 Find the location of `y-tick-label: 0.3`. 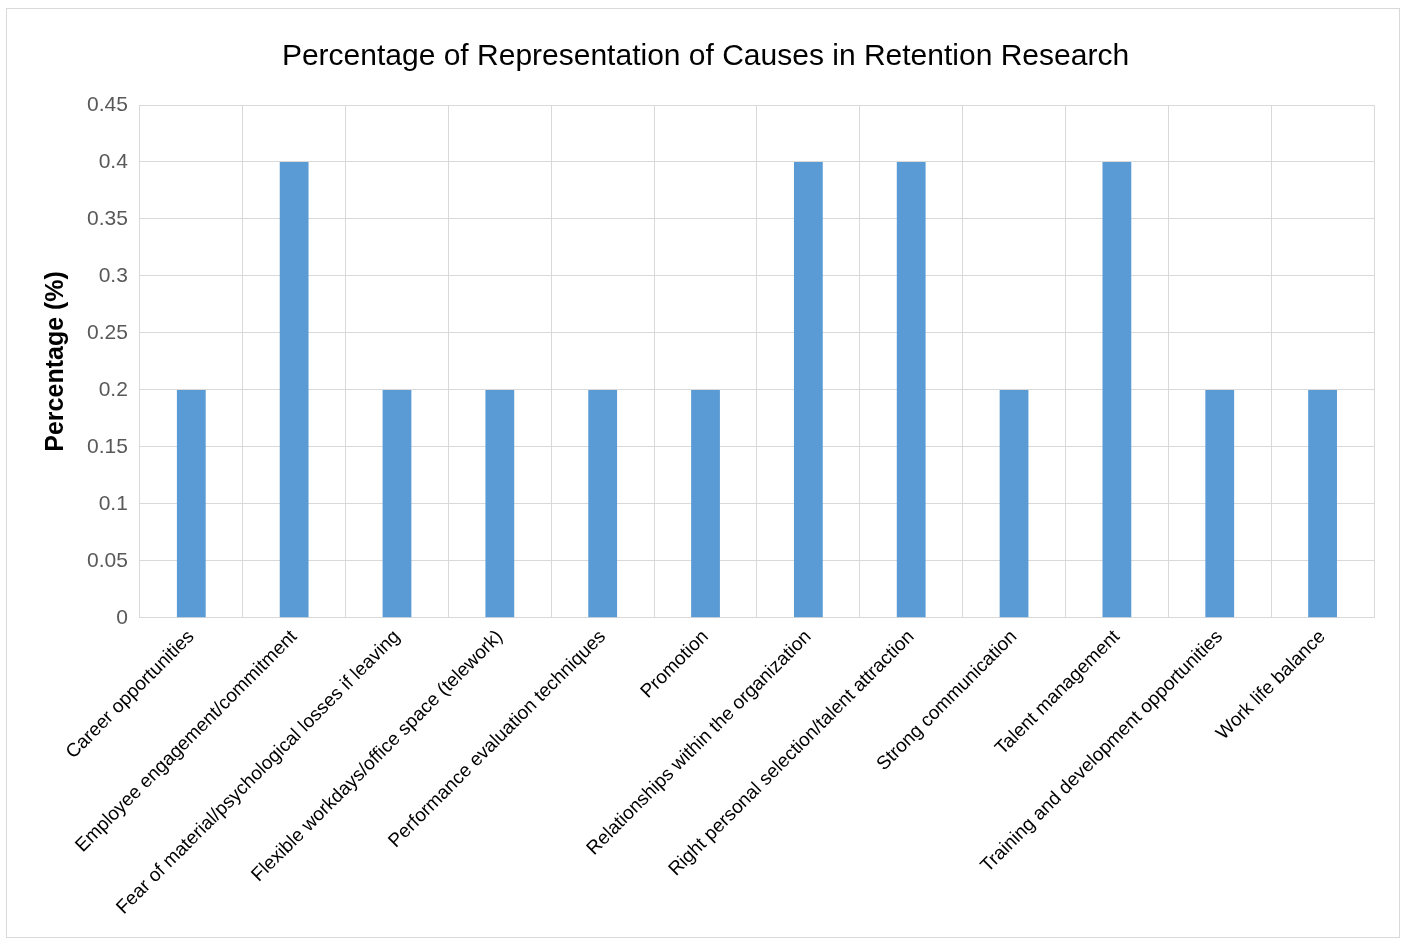

y-tick-label: 0.3 is located at coordinates (113, 274).